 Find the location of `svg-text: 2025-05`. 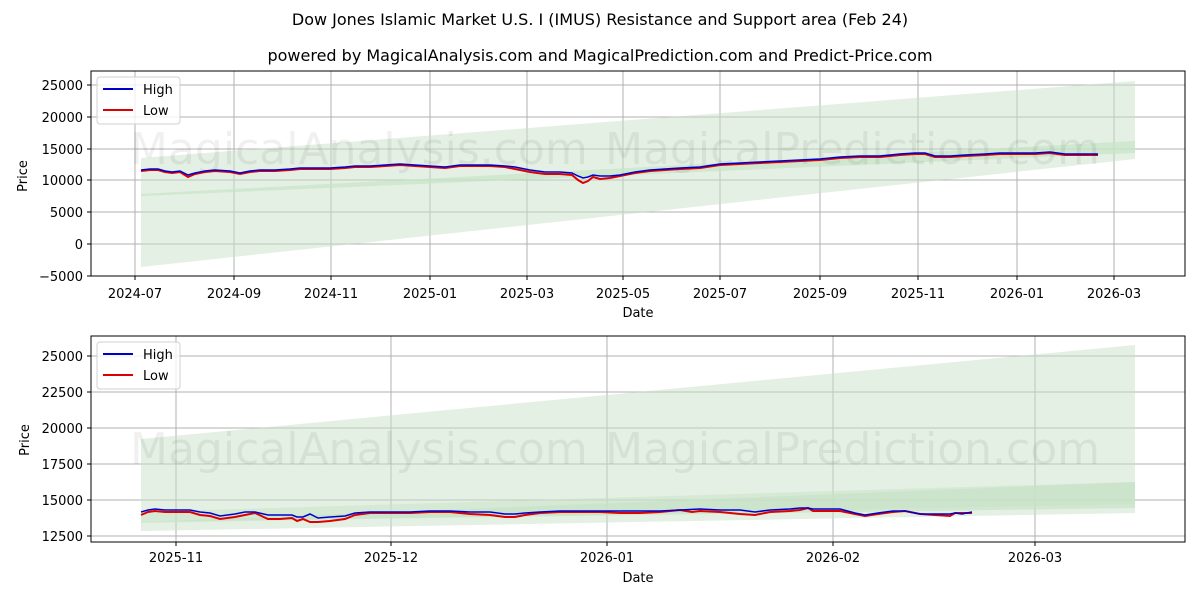

svg-text: 2025-05 is located at coordinates (623, 294).